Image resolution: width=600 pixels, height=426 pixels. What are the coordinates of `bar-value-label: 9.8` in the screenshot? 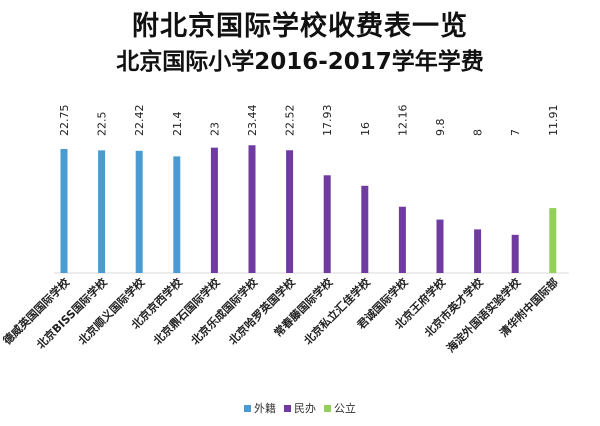 It's located at (440, 128).